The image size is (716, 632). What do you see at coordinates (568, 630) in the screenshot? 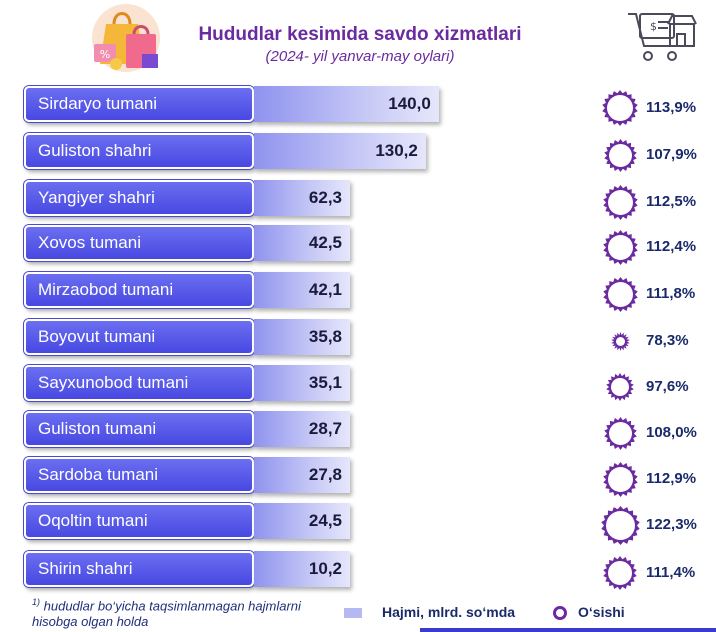
I see `bottom-divider` at bounding box center [568, 630].